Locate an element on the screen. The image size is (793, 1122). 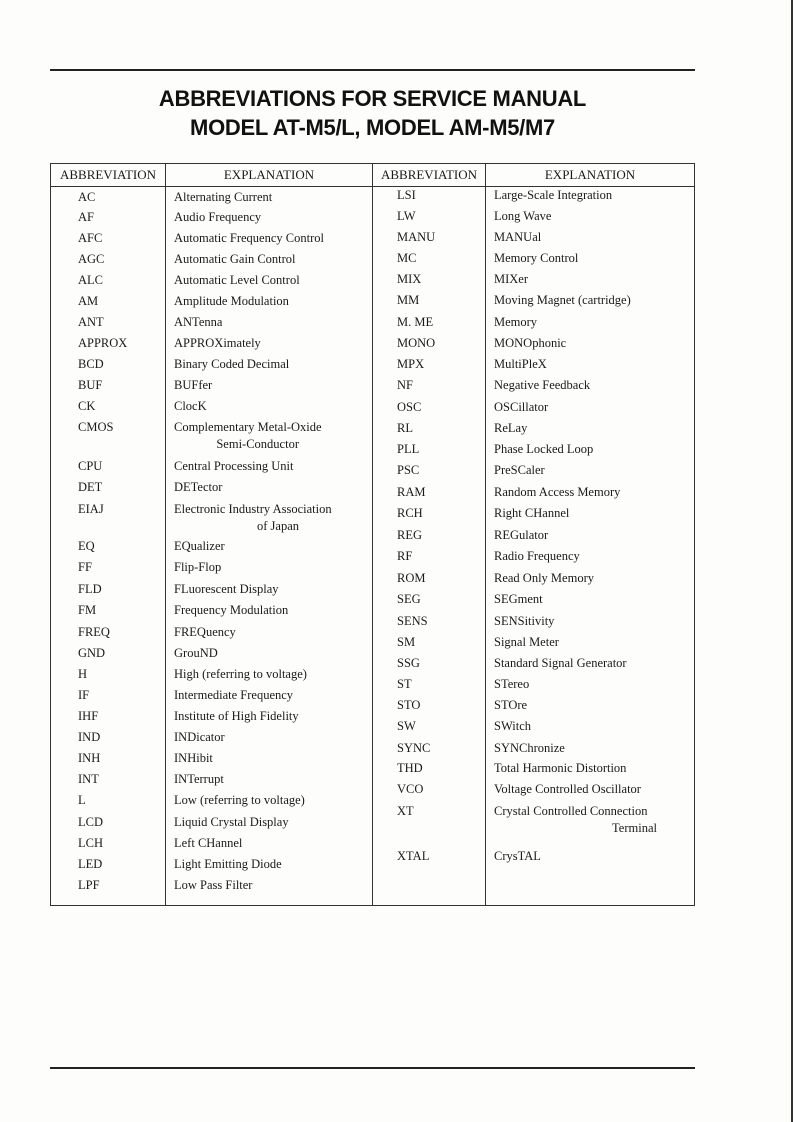
abbreviation-cell: MONO is located at coordinates (416, 343).